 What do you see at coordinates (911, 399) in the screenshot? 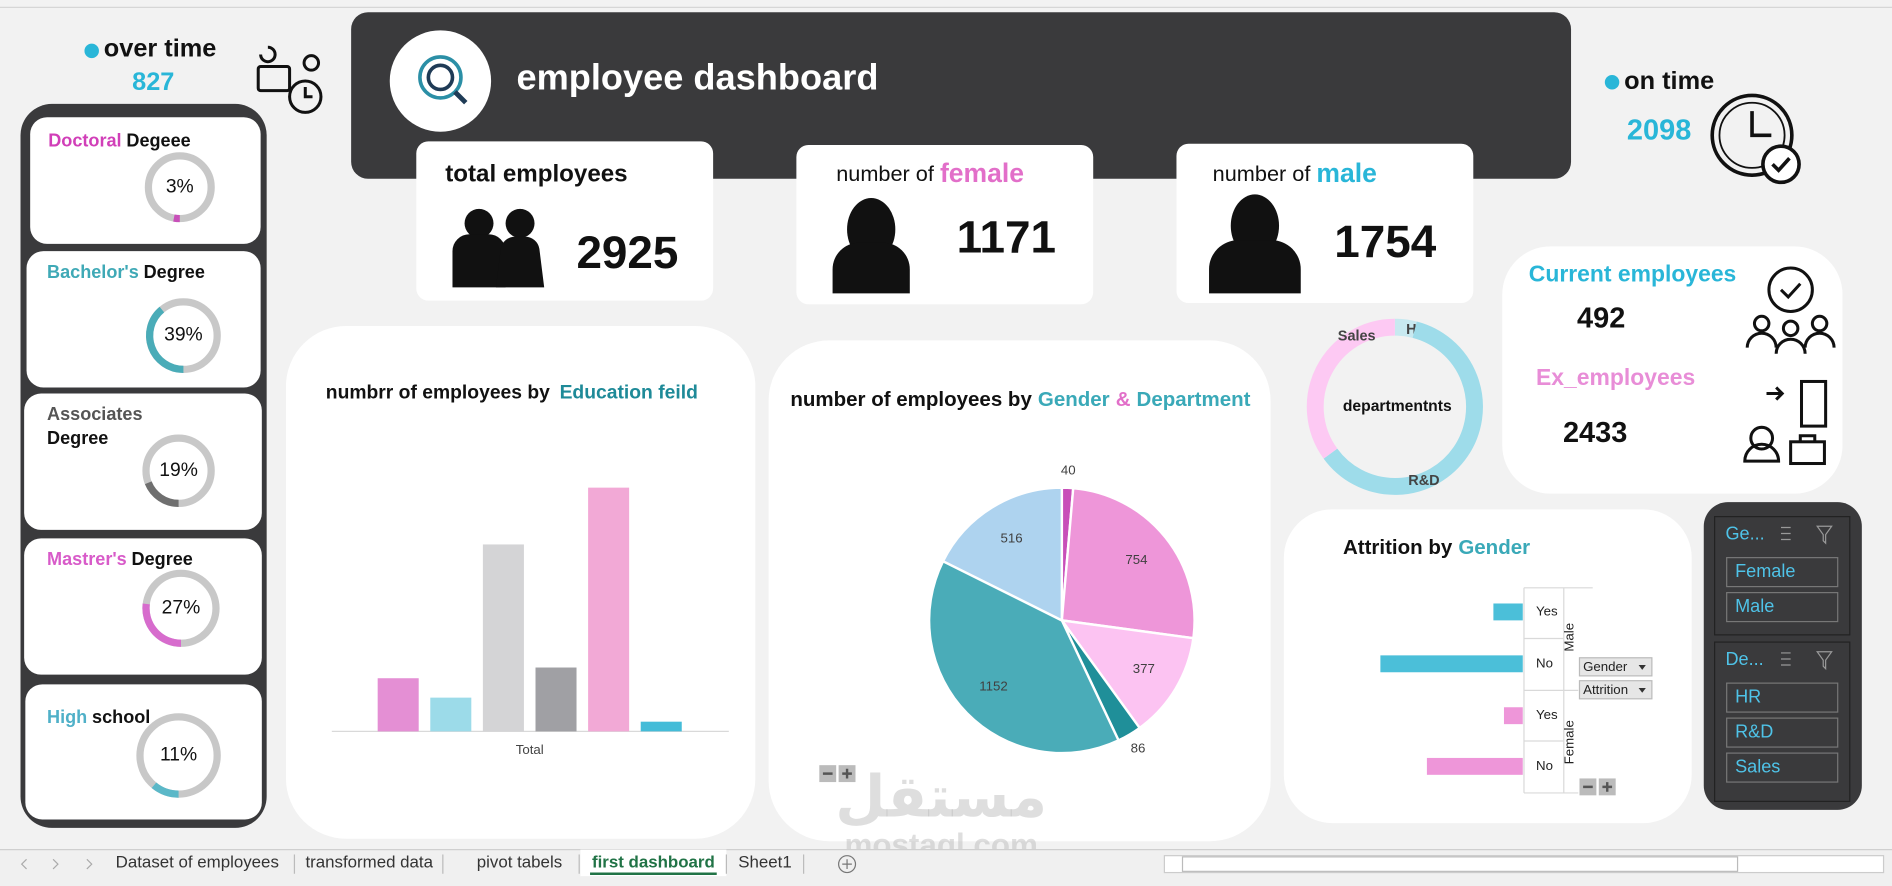
I see `title-text: number of employees by` at bounding box center [911, 399].